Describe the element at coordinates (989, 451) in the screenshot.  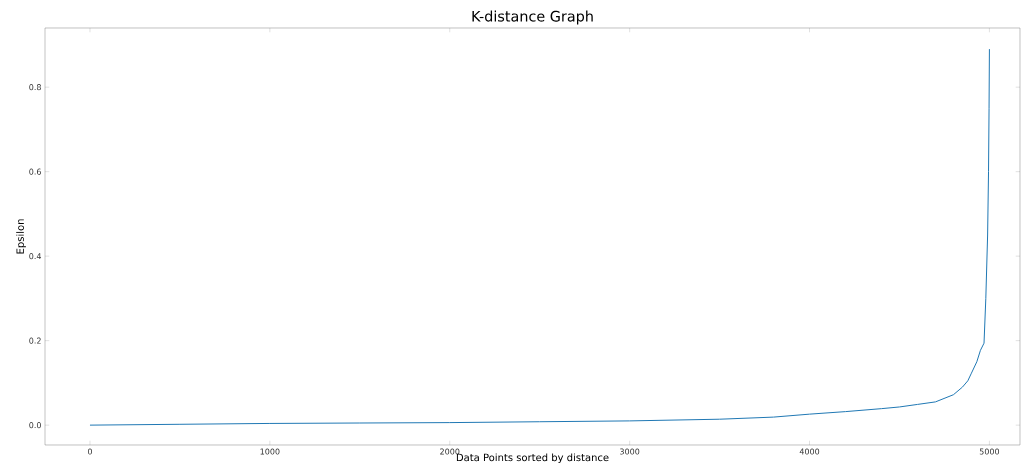
I see `x-tick-label: 5000` at that location.